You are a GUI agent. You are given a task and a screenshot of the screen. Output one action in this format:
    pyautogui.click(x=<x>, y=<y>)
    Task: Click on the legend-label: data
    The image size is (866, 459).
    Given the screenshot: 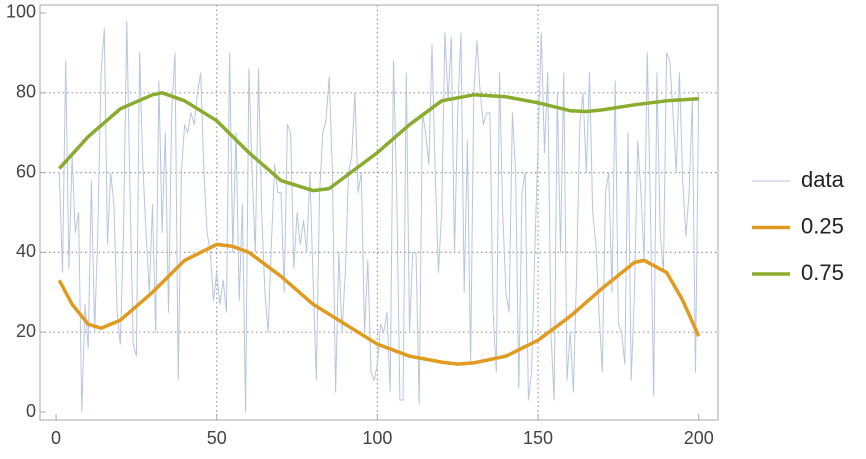 What is the action you would take?
    pyautogui.click(x=823, y=179)
    